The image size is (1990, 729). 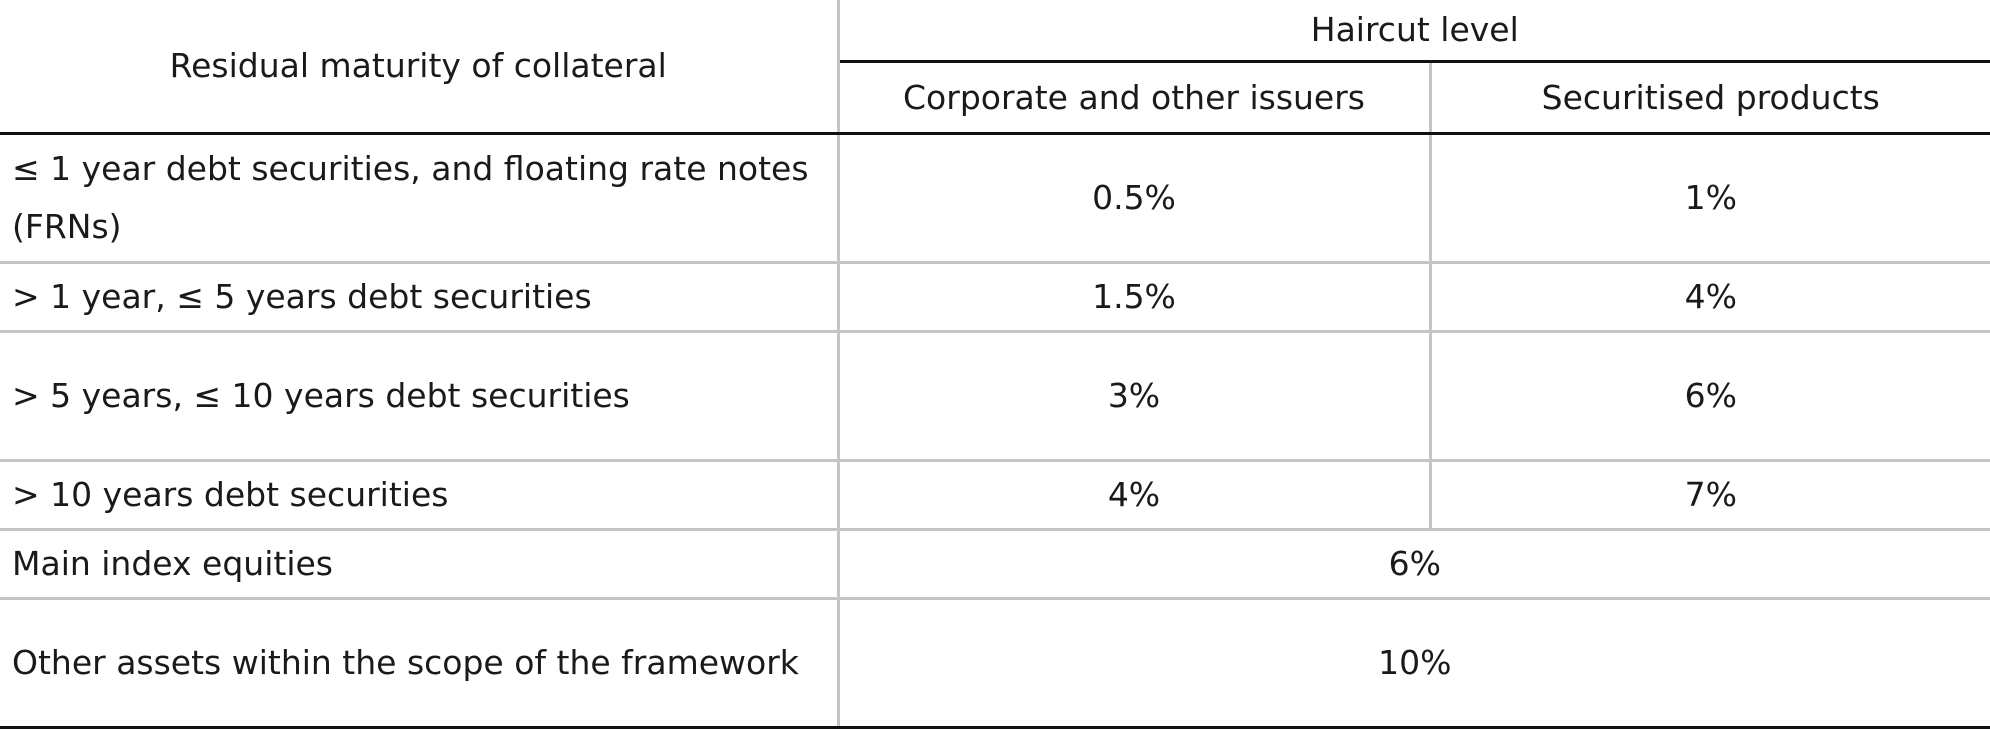 I want to click on row-label: > 5 years, ≤ 10 years debt securities, so click(x=420, y=396).